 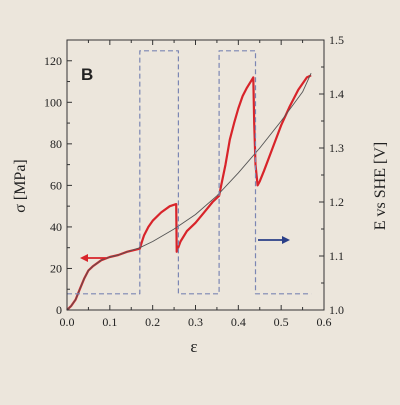 I want to click on x-axis-label: ε, so click(x=193, y=346).